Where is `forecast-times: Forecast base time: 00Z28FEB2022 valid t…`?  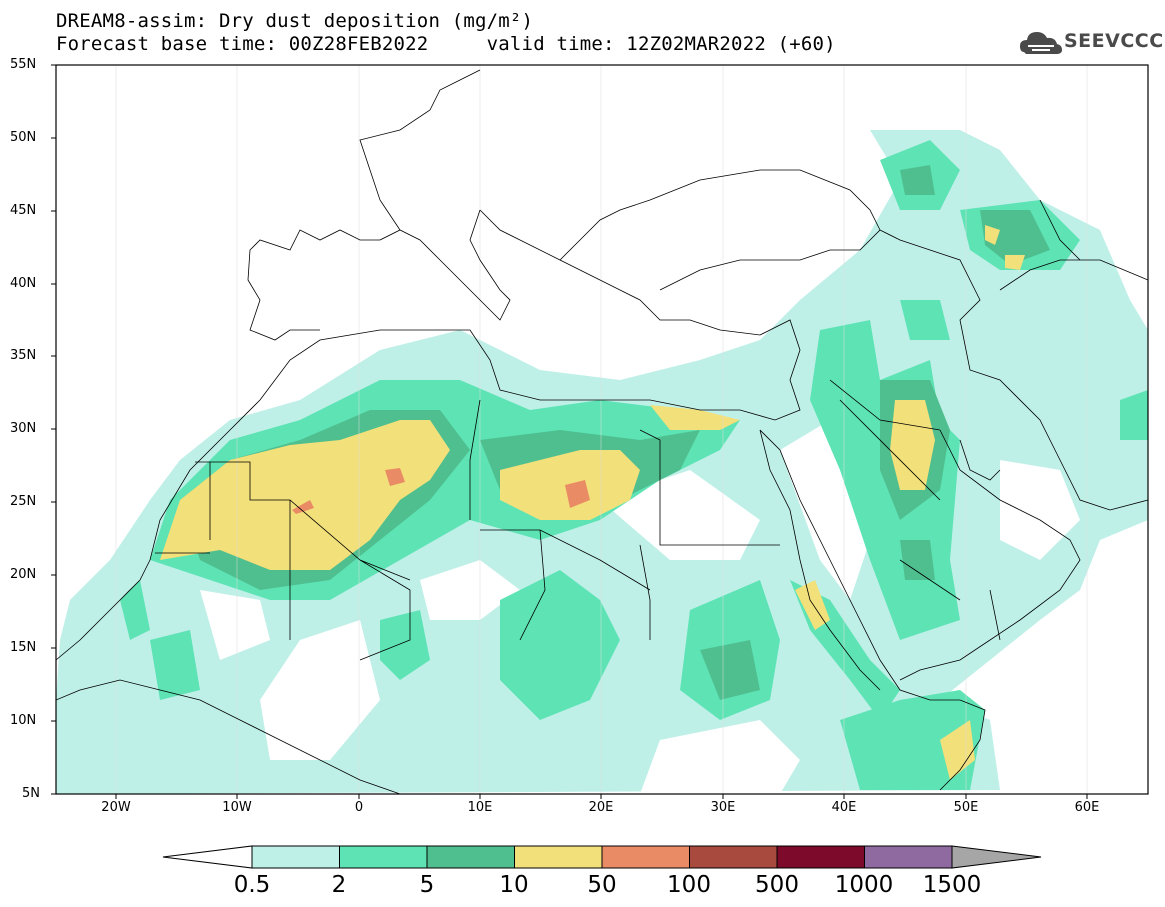
forecast-times: Forecast base time: 00Z28FEB2022 valid t… is located at coordinates (446, 44).